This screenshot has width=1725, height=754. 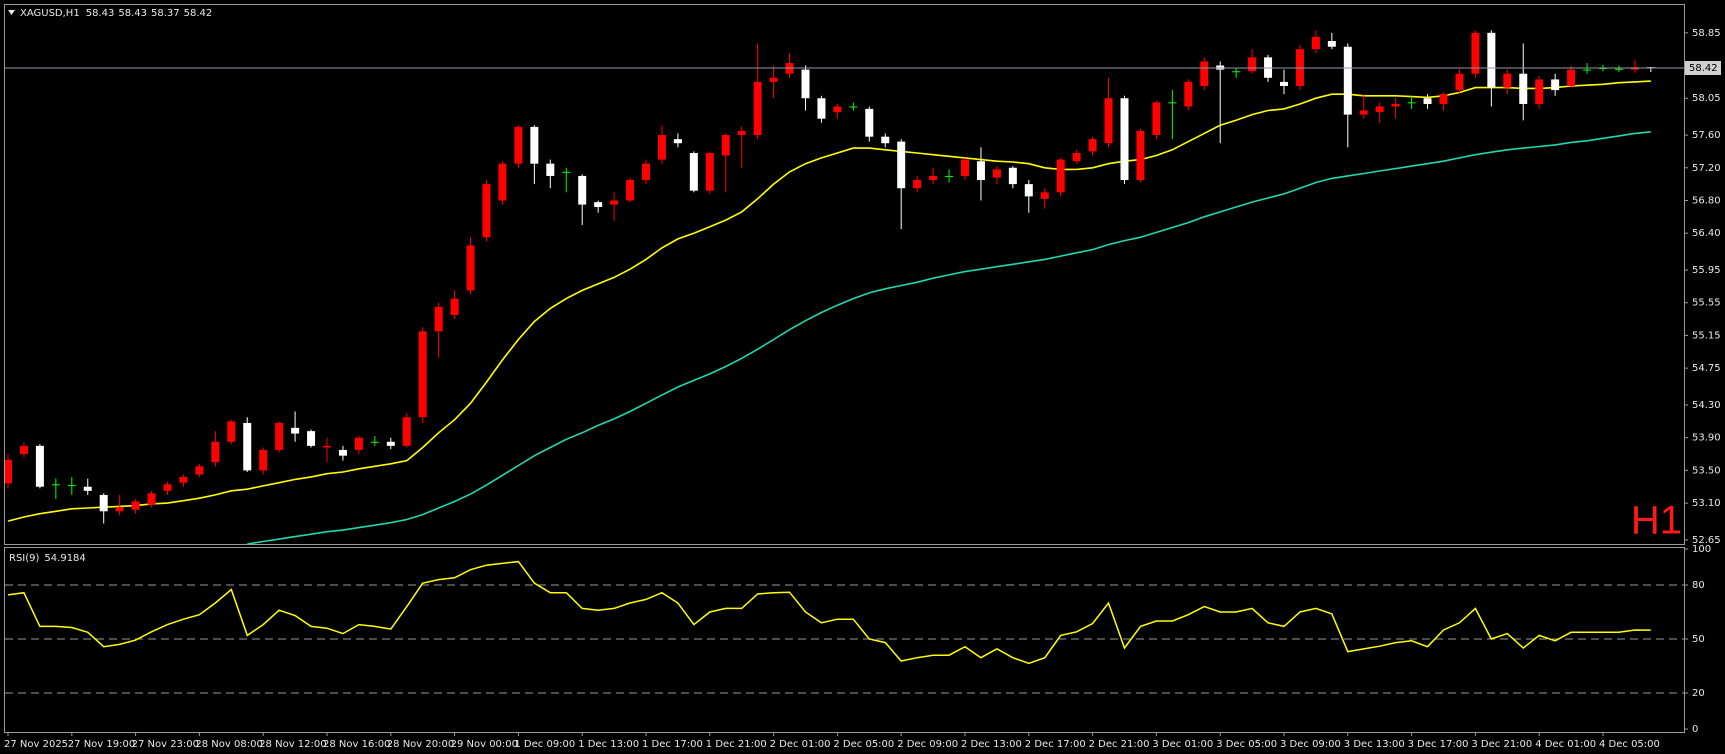 I want to click on y-tick-label: 55.95, so click(x=1706, y=270).